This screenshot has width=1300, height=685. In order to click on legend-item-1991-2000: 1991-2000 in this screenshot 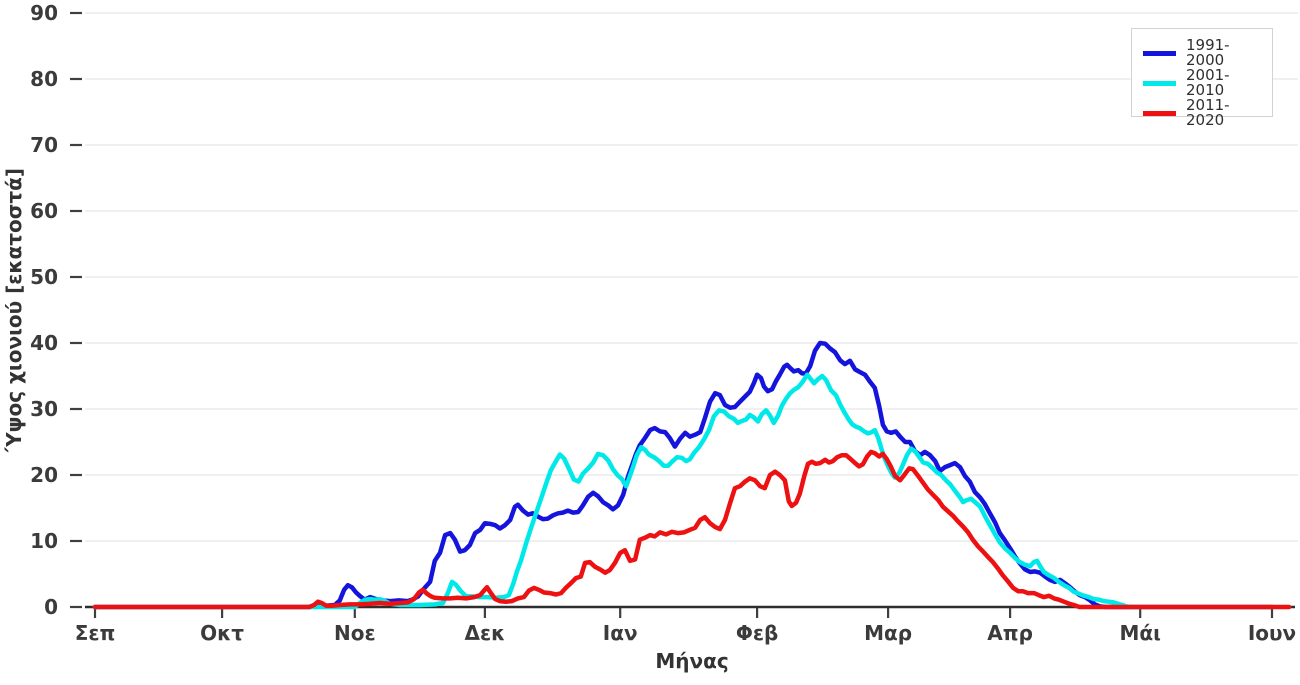, I will do `click(1202, 53)`.